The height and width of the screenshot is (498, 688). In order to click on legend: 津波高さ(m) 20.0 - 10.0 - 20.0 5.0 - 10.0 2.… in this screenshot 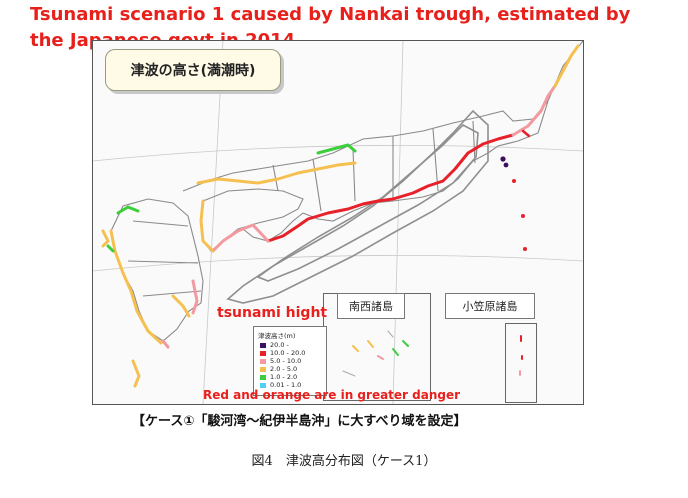, I will do `click(290, 361)`.